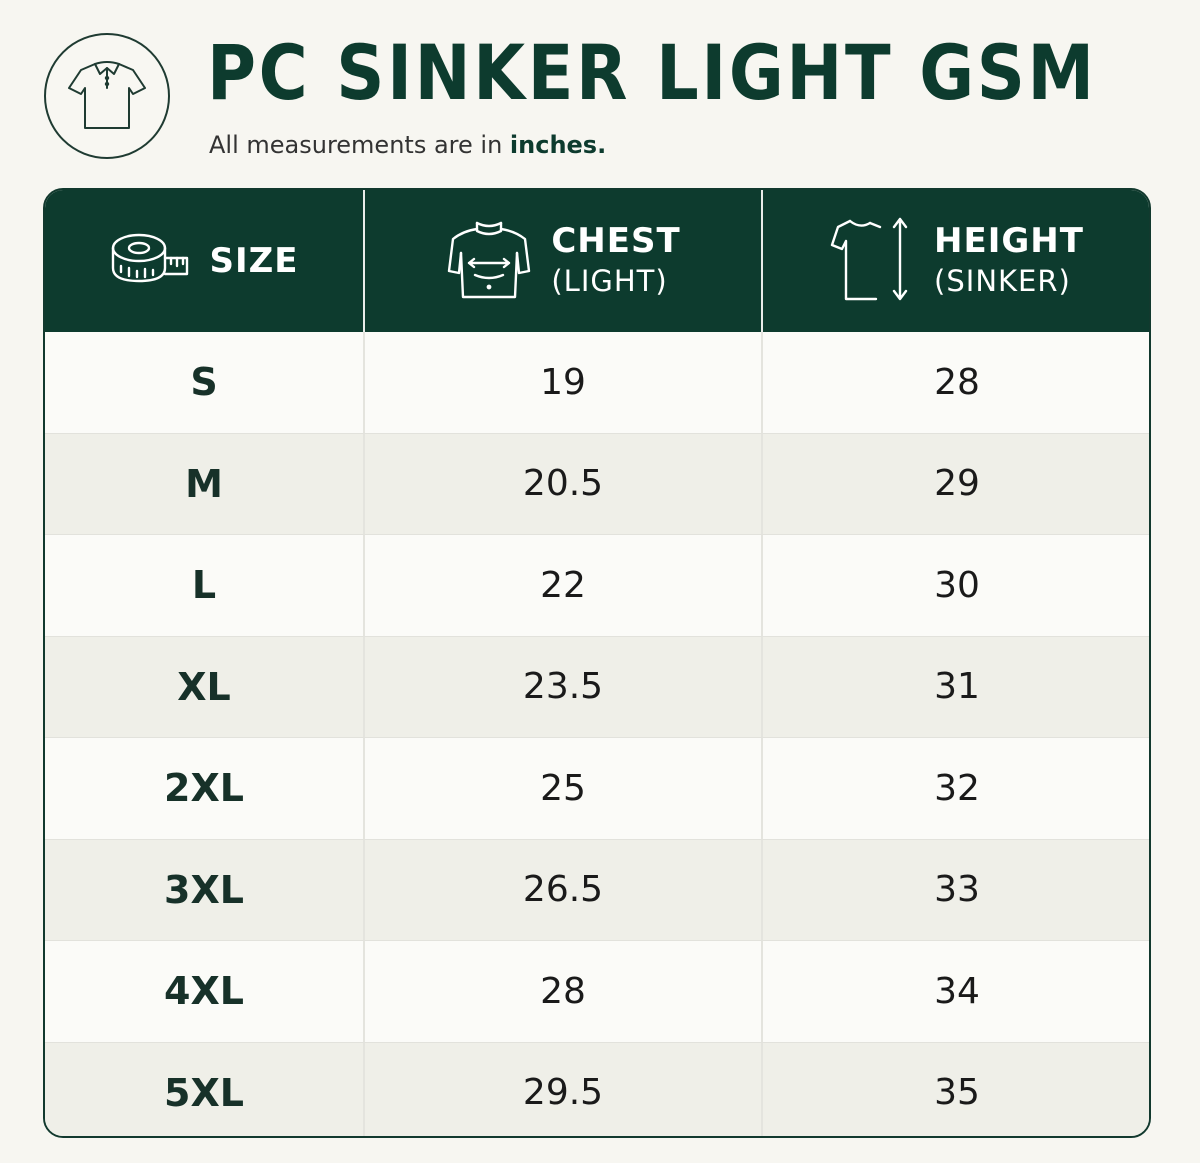  I want to click on logo-badge, so click(107, 96).